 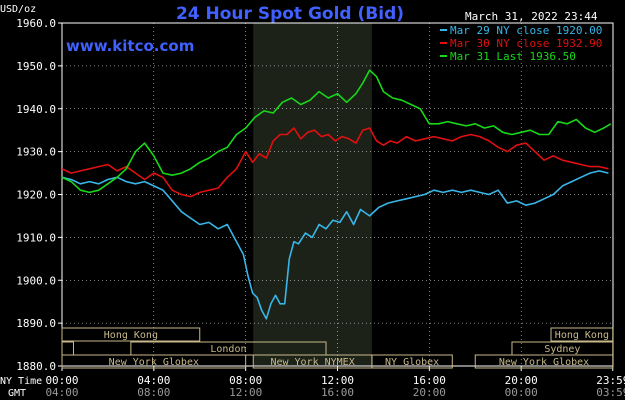 I want to click on x-tick-label-ny: 20:00, so click(x=521, y=380).